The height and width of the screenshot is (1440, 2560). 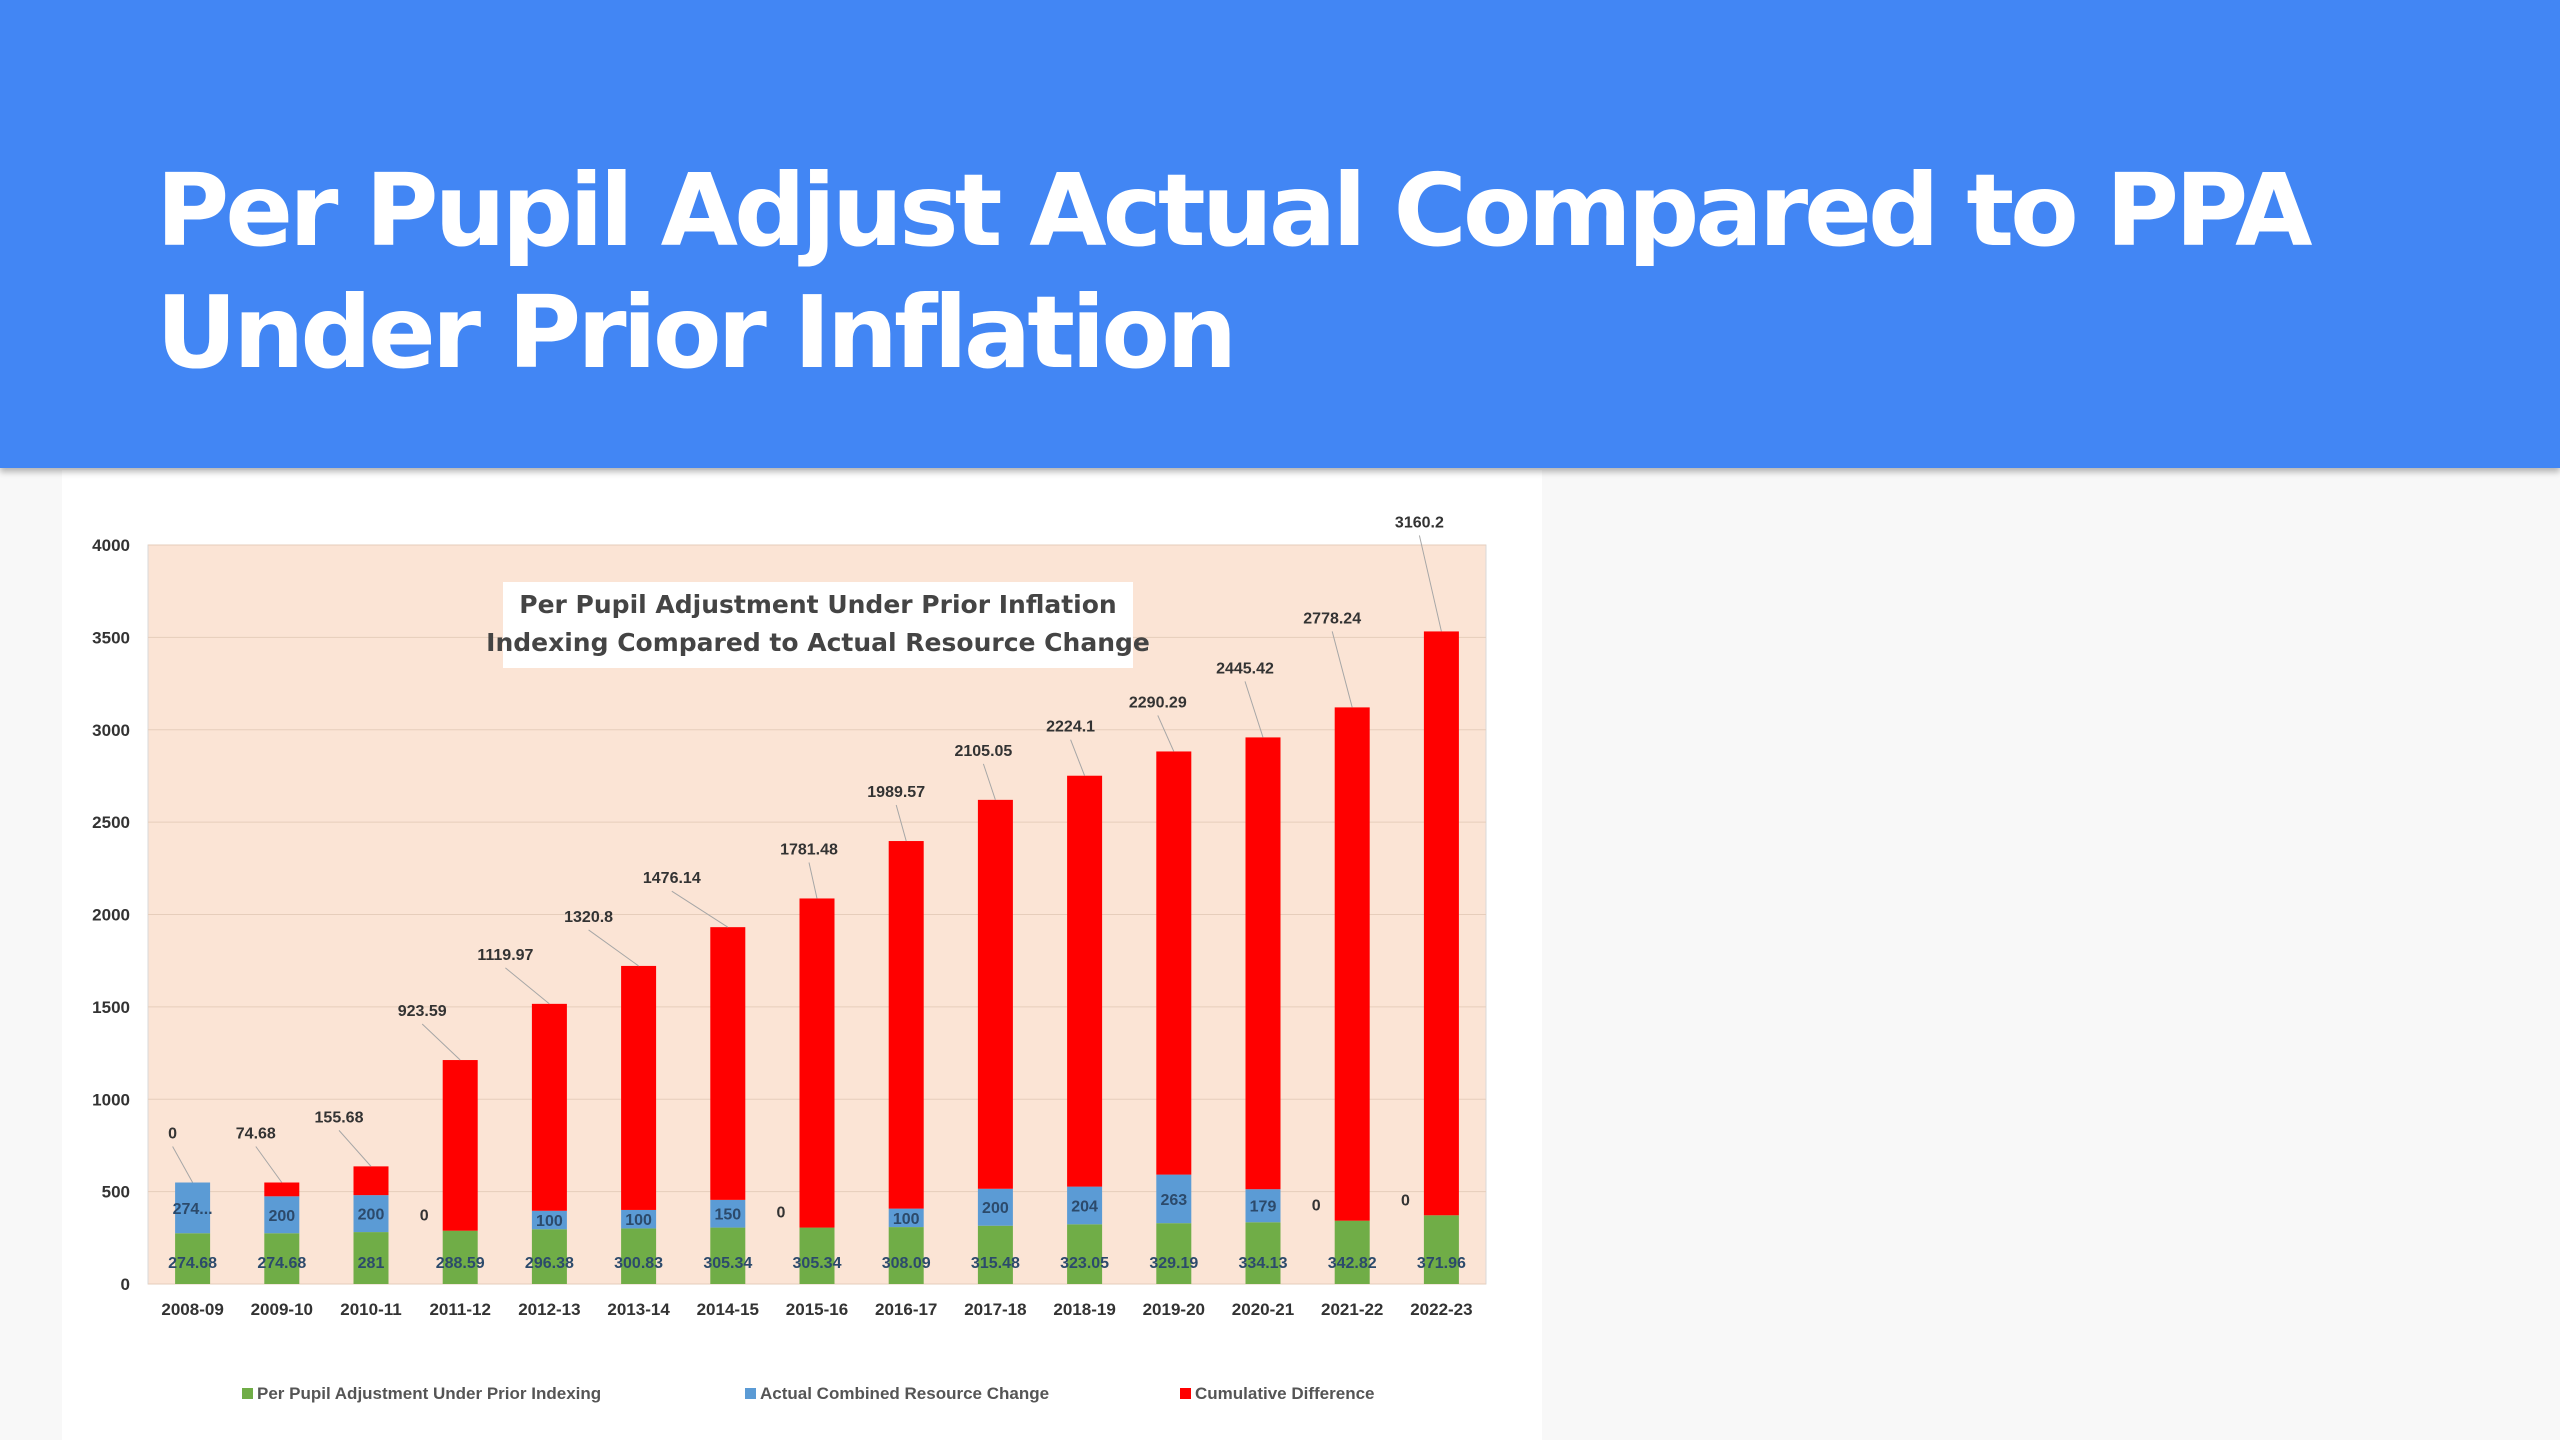 What do you see at coordinates (111, 730) in the screenshot?
I see `y-tick-label: 3000` at bounding box center [111, 730].